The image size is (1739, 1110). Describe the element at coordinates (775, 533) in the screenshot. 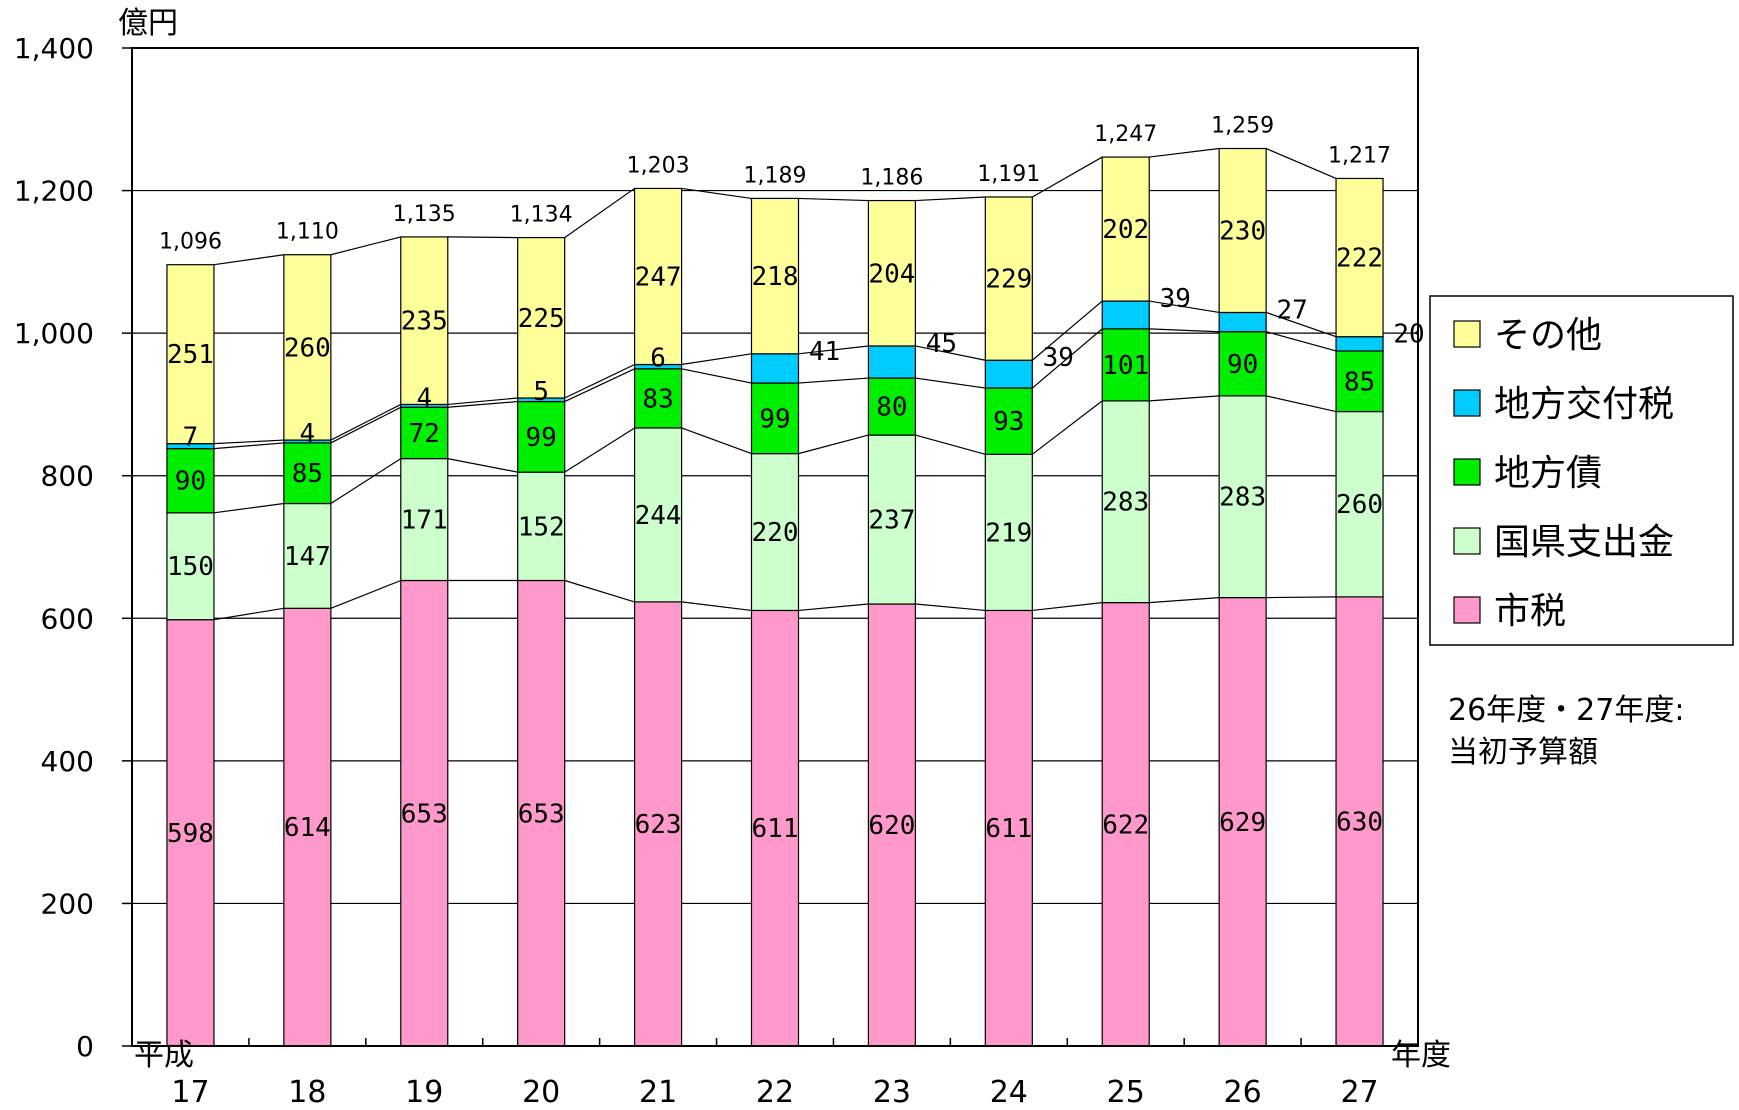

I see `segment-value-label: 220` at that location.